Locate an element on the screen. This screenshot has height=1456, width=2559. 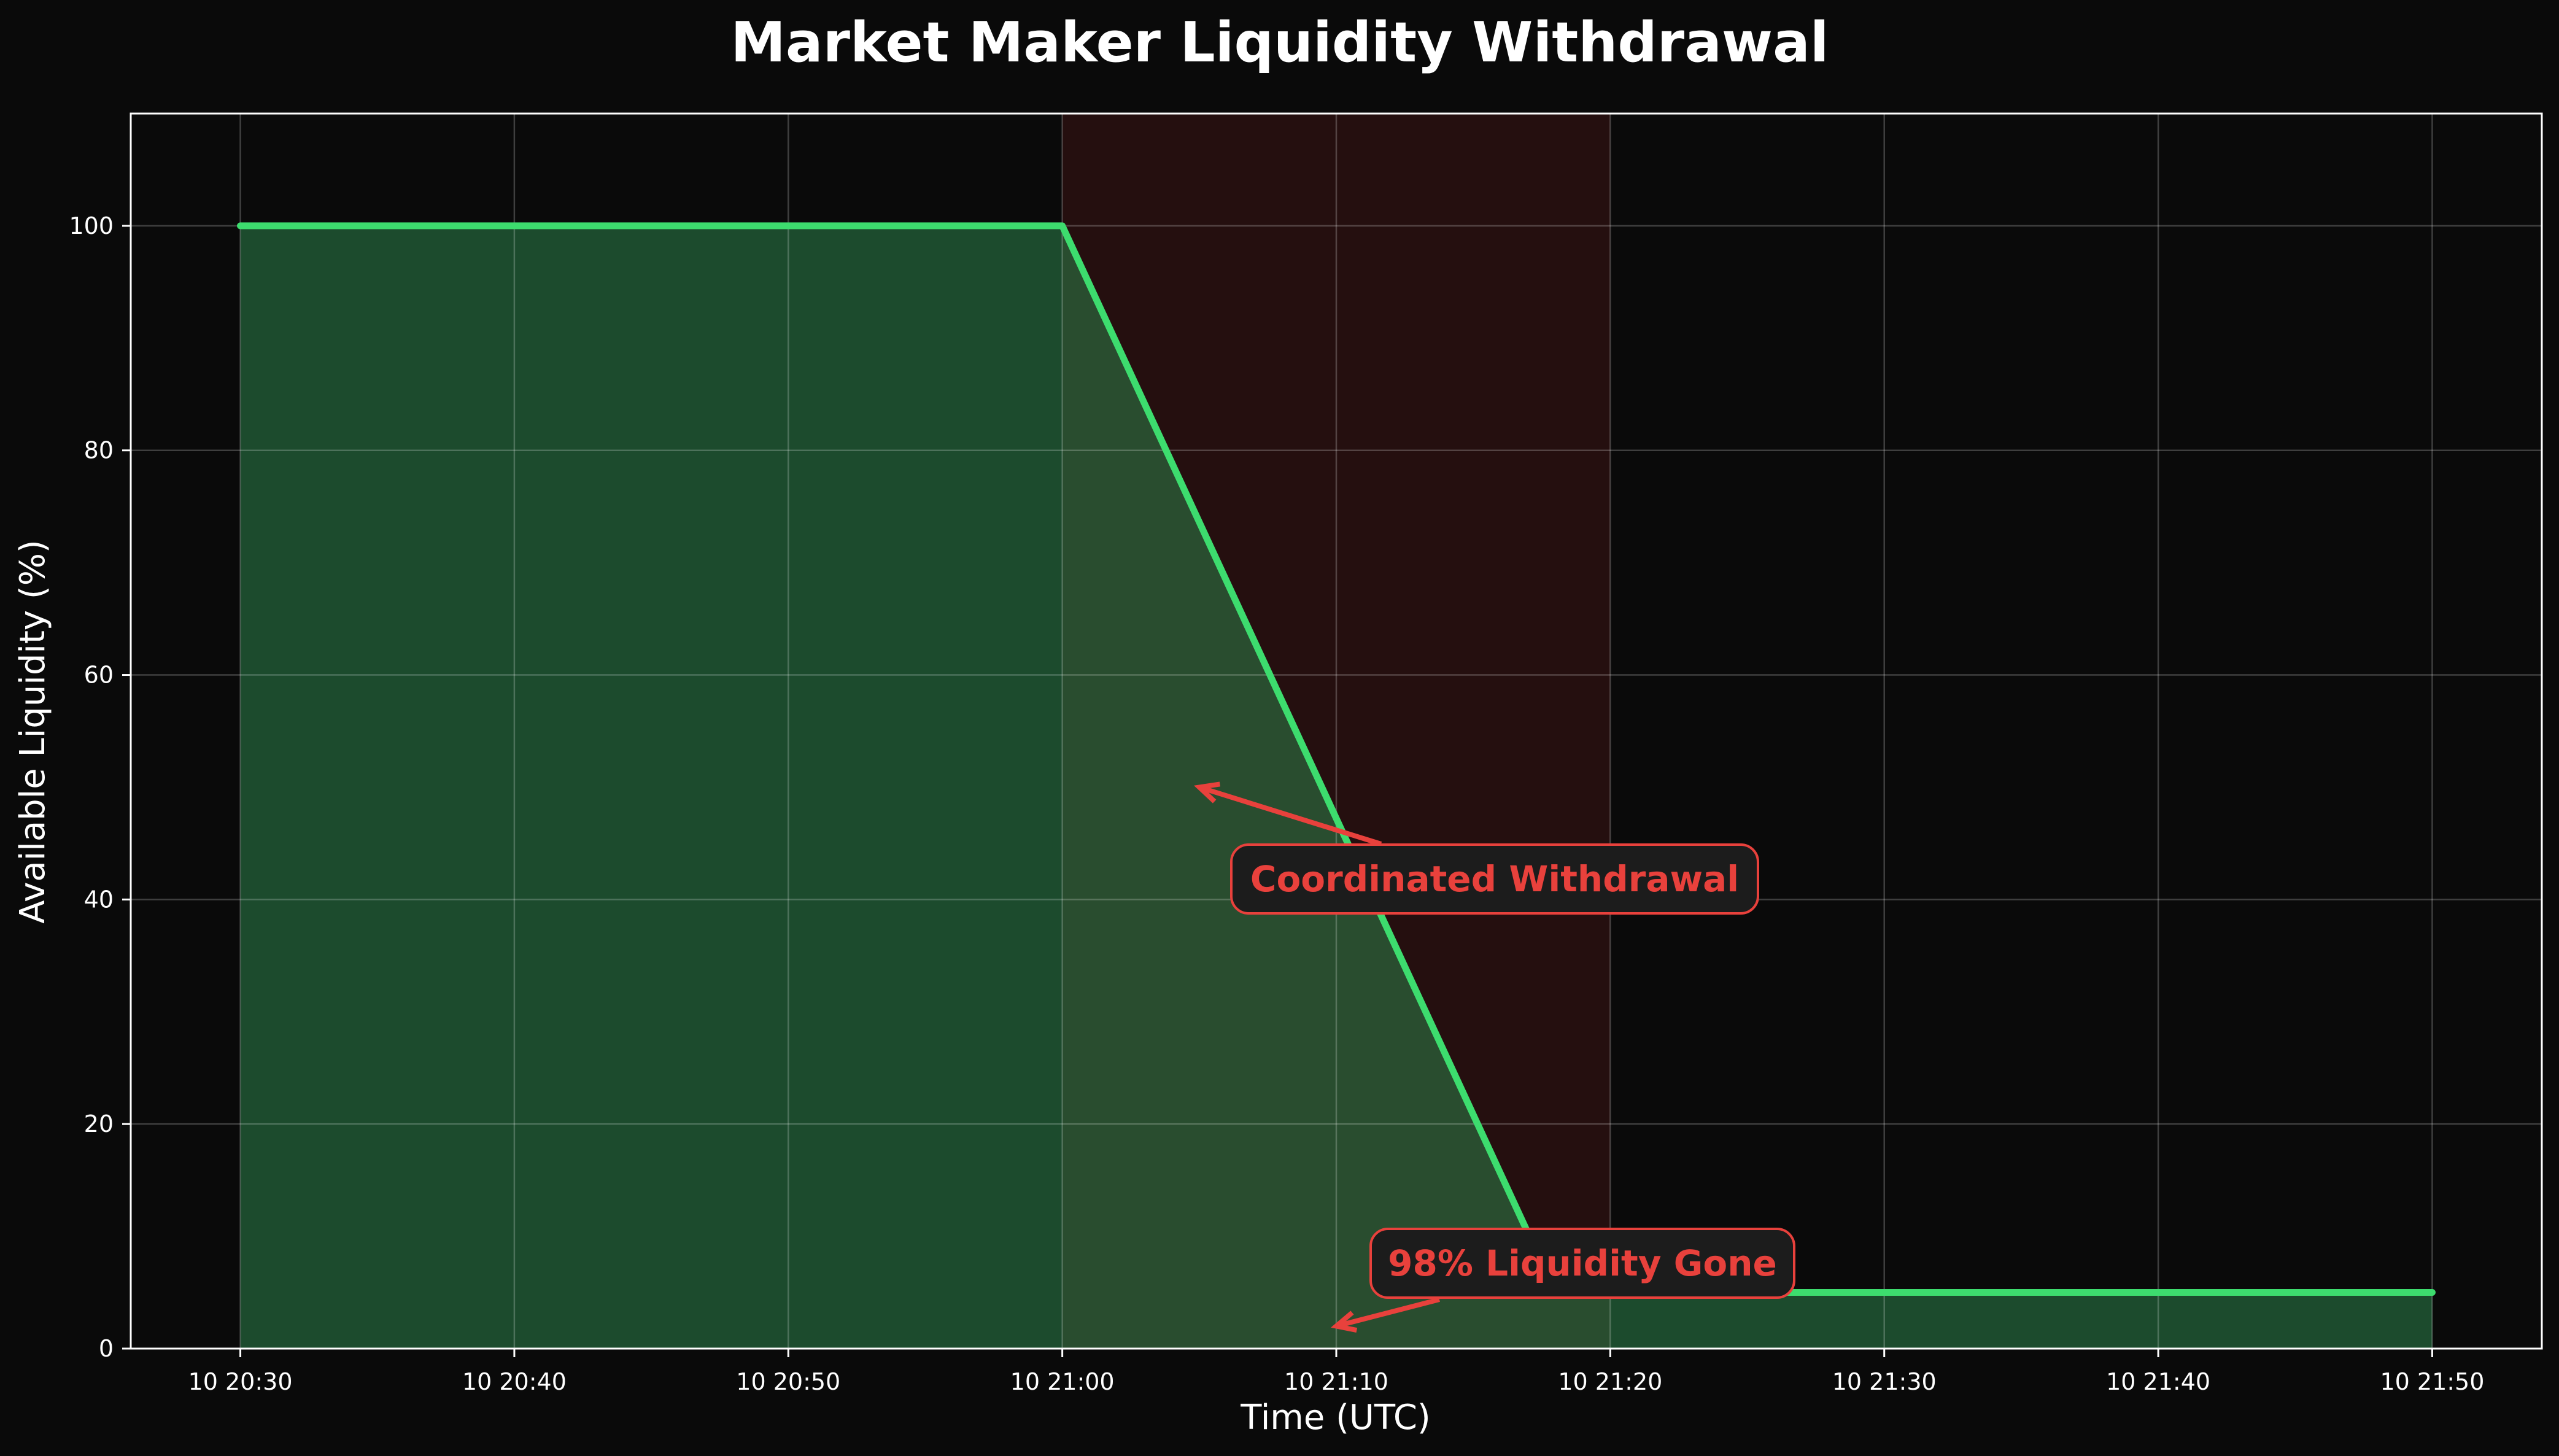
x-tick-label-8: 10 21:50 is located at coordinates (2432, 1381).